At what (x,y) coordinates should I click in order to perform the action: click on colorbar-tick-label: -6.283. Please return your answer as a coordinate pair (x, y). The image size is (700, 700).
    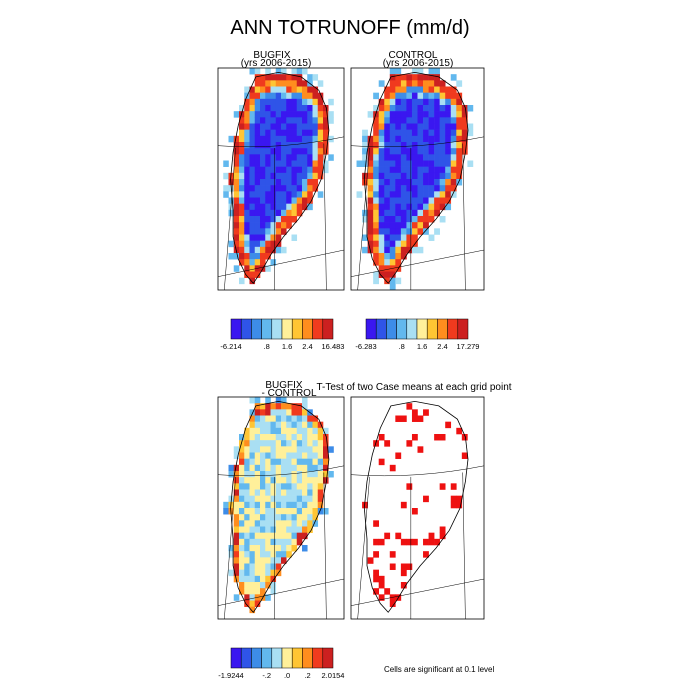
    Looking at the image, I should click on (365, 346).